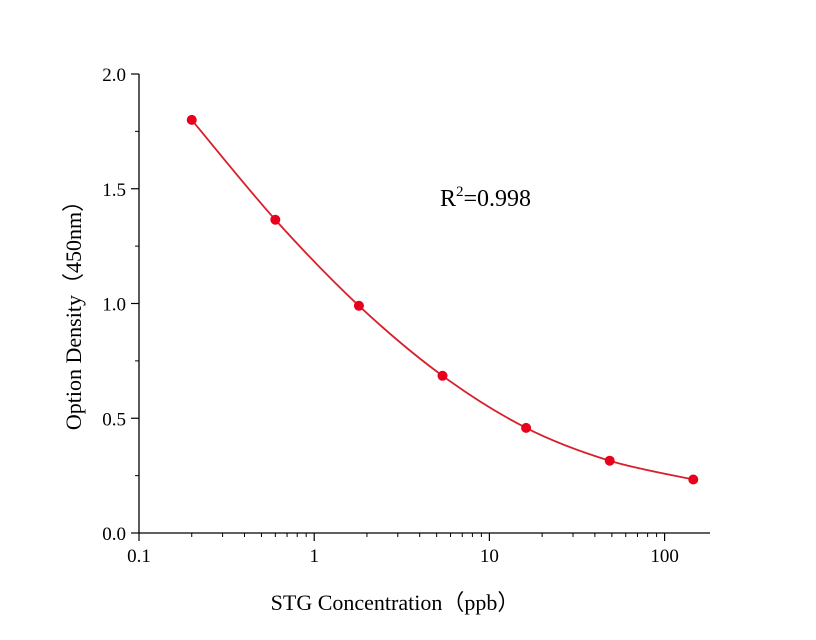 The image size is (816, 640). Describe the element at coordinates (498, 199) in the screenshot. I see `r-squared-value: =0.998` at that location.